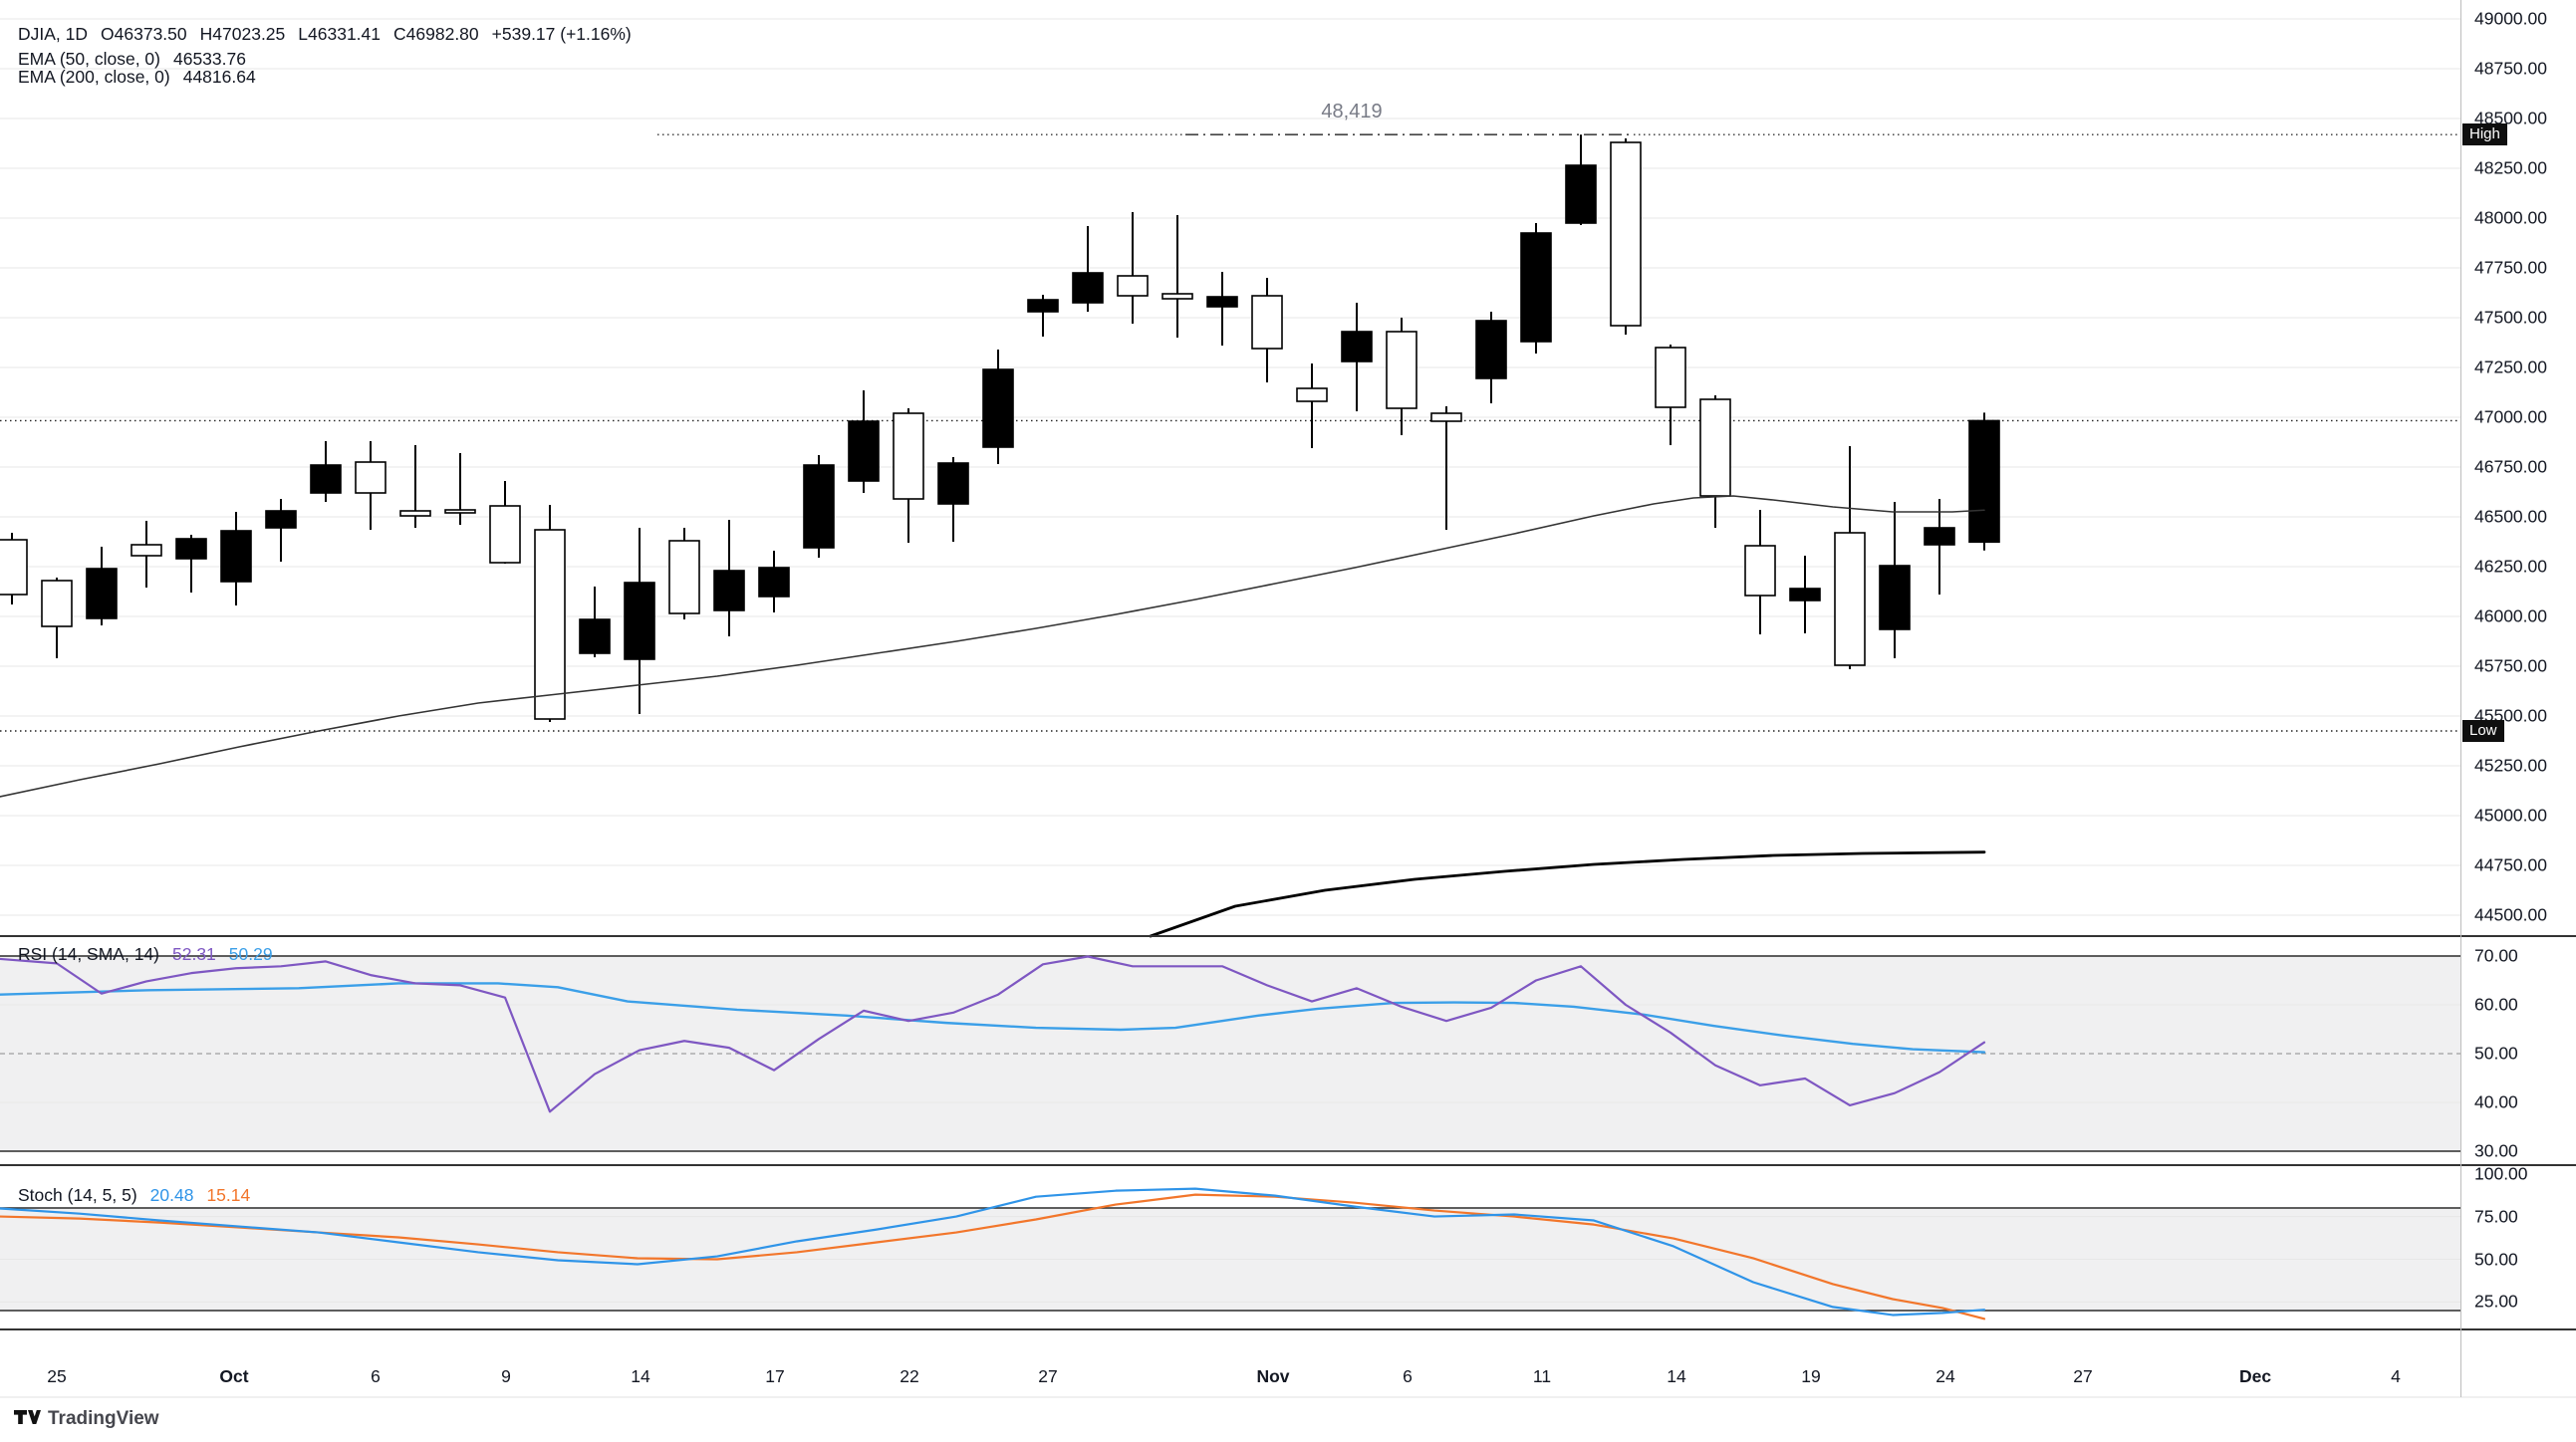  I want to click on rsi-ma-line, so click(993, 1018).